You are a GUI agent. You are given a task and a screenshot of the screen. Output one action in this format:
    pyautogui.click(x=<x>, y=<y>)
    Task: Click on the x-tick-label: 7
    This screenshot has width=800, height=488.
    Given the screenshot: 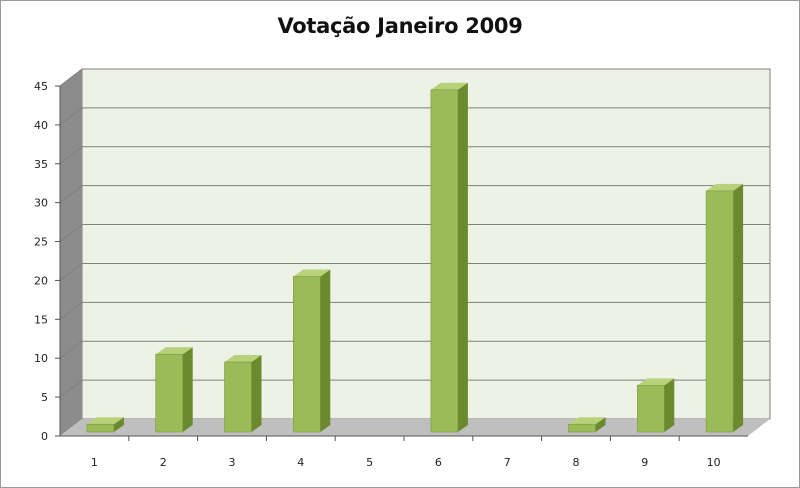 What is the action you would take?
    pyautogui.click(x=507, y=462)
    